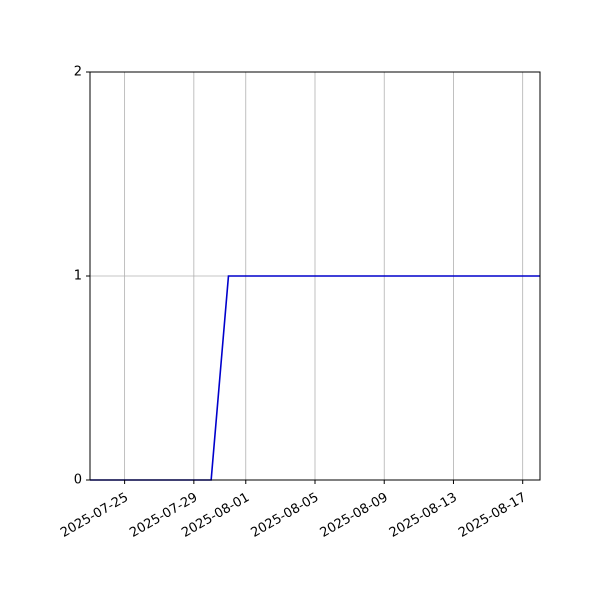  What do you see at coordinates (284, 515) in the screenshot?
I see `x-tick-label: 2025-08-05` at bounding box center [284, 515].